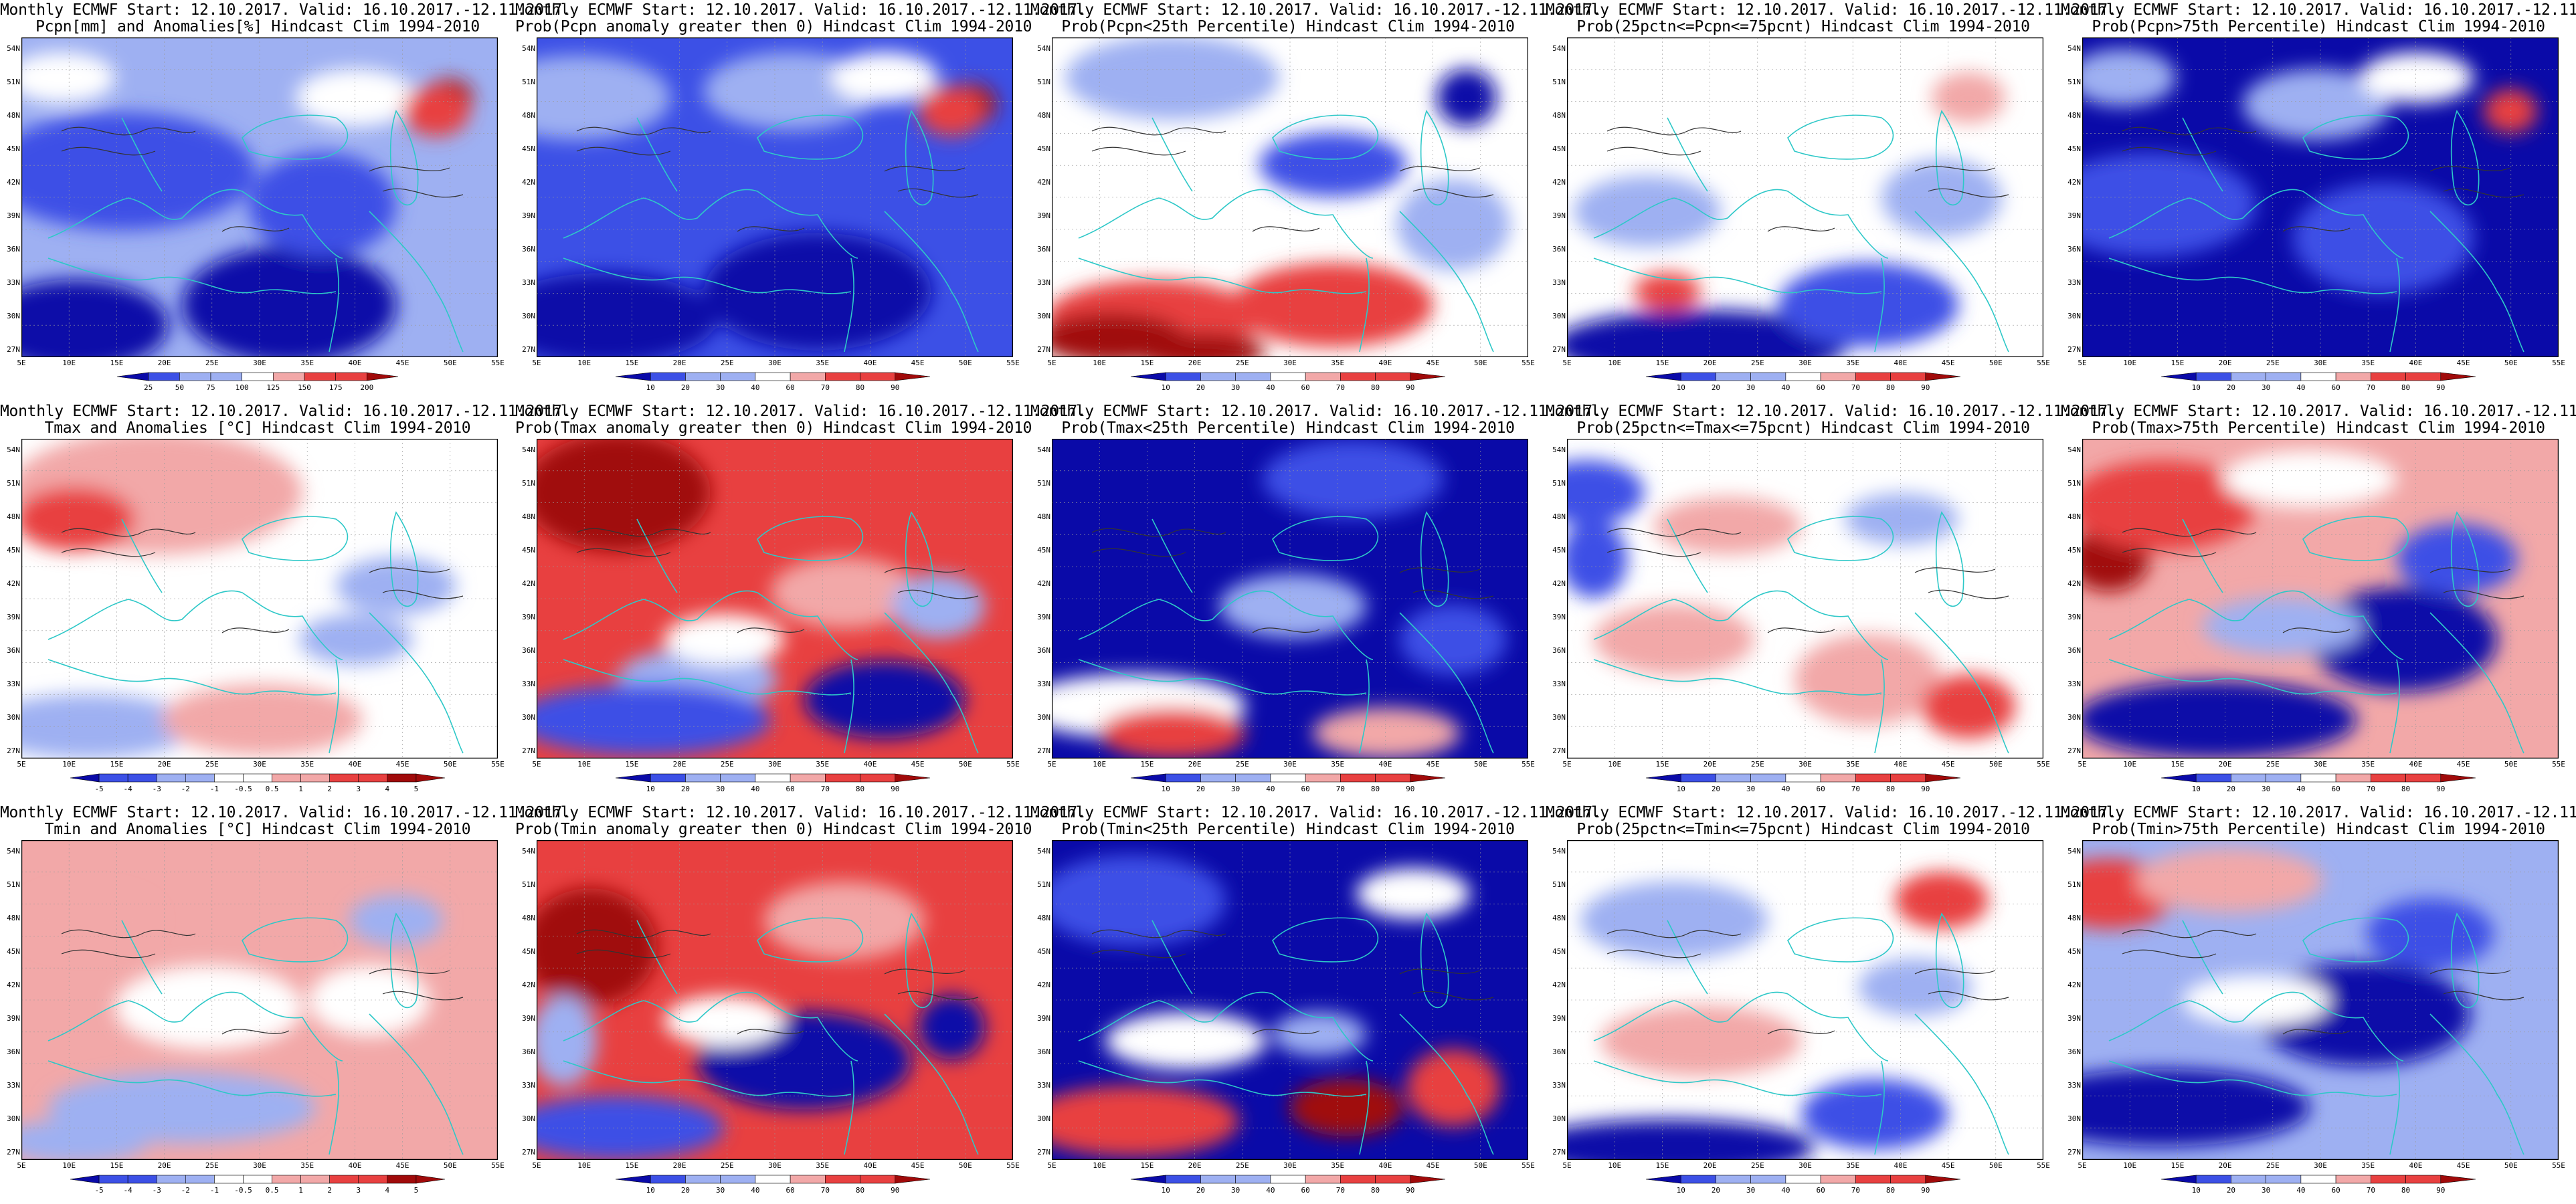 This screenshot has width=2576, height=1204. What do you see at coordinates (99, 789) in the screenshot?
I see `colorbar-tick-label: -5` at bounding box center [99, 789].